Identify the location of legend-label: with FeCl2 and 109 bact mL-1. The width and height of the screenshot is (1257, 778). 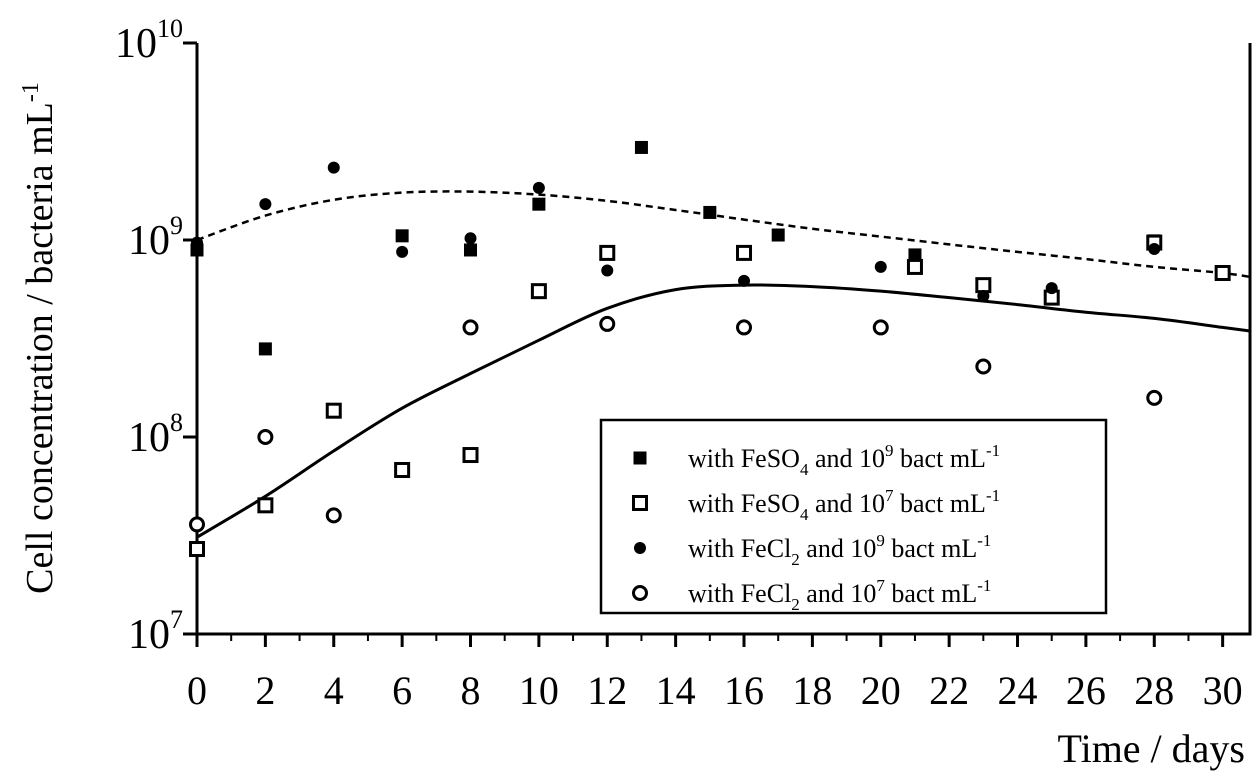
(839, 550).